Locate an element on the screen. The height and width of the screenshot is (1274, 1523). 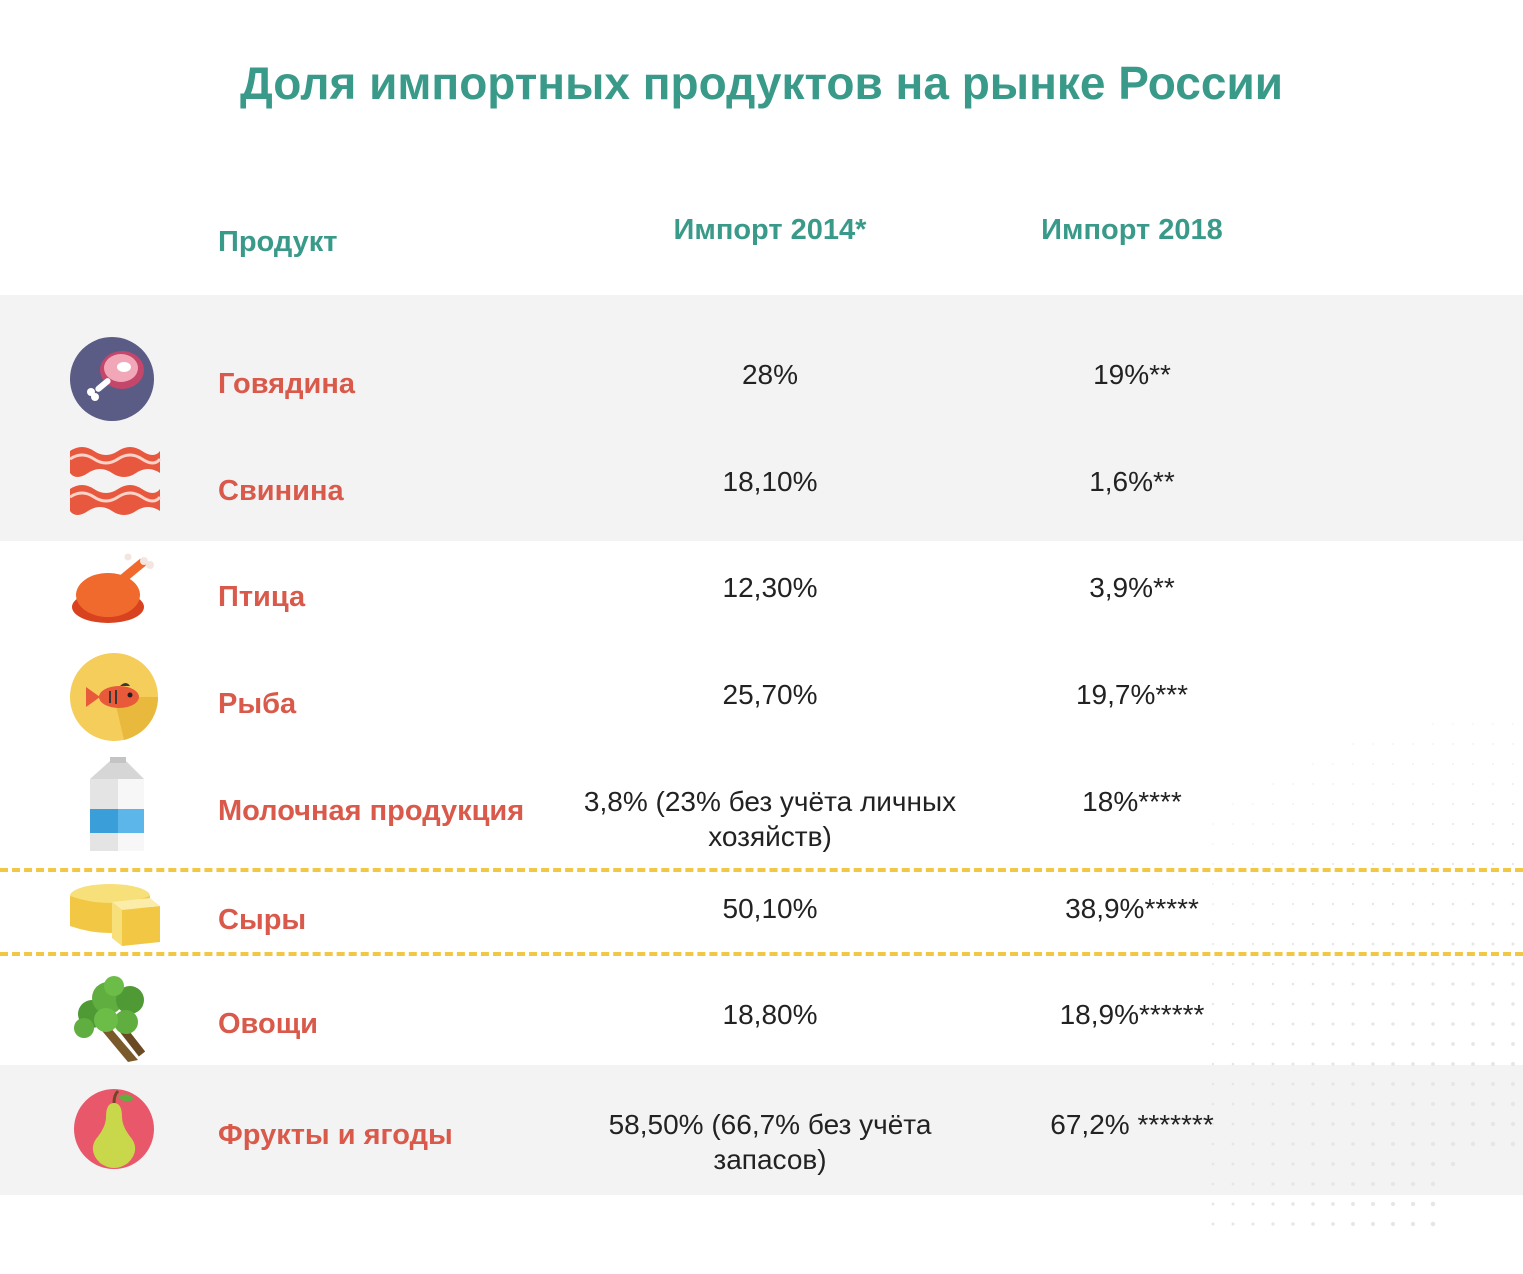
product-name: Рыба is located at coordinates (257, 704).